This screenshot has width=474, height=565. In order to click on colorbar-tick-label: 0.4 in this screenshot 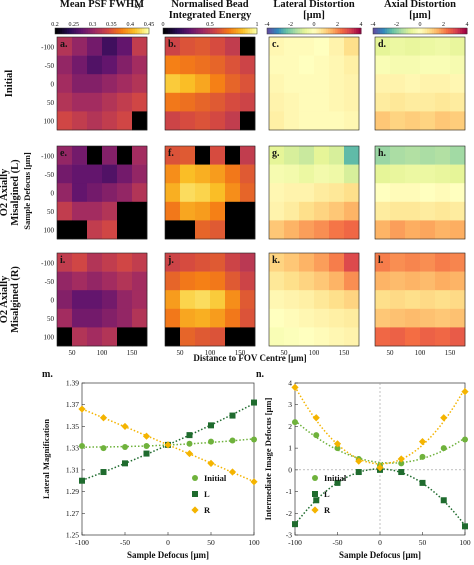, I will do `click(130, 25)`.